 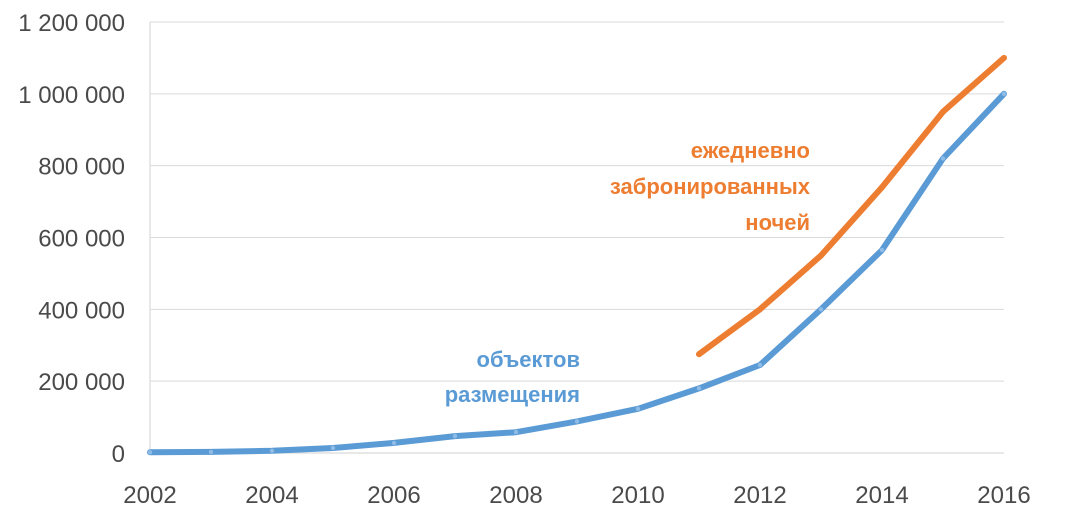 What do you see at coordinates (576, 495) in the screenshot?
I see `x-tick-labels: 2002 2004 2006 2008 2010 2012 2014 2016` at bounding box center [576, 495].